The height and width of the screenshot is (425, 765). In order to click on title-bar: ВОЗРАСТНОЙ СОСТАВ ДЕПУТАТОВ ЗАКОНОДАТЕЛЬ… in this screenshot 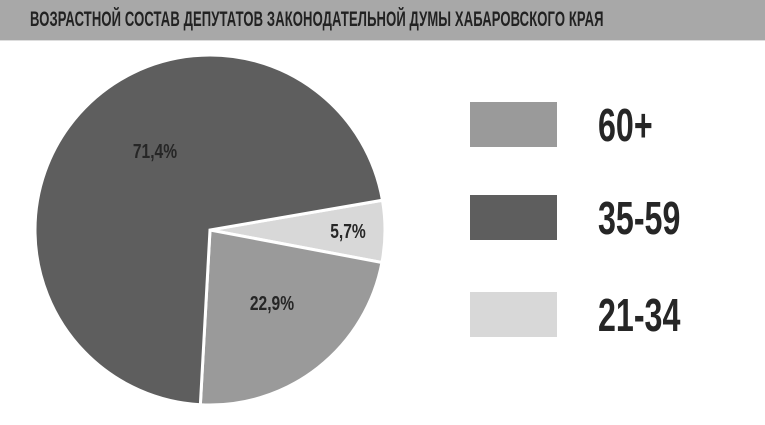, I will do `click(382, 20)`.